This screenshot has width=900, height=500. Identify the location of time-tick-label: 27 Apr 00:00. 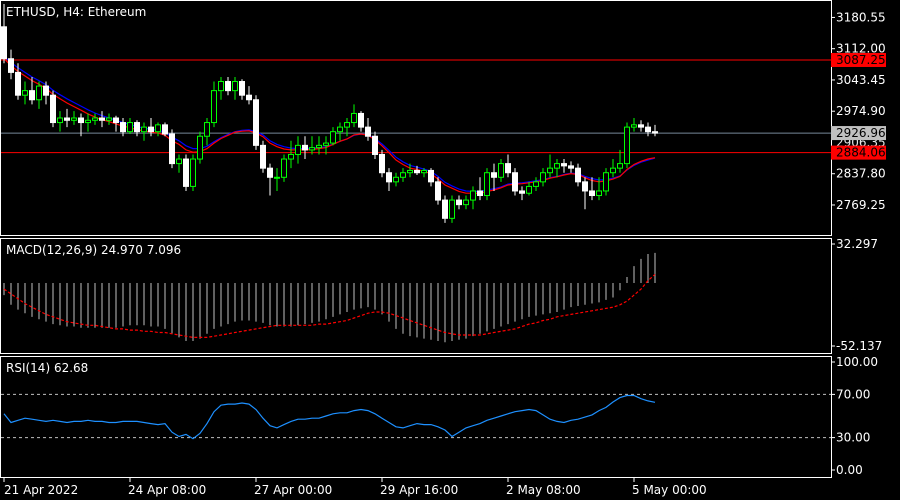
(293, 490).